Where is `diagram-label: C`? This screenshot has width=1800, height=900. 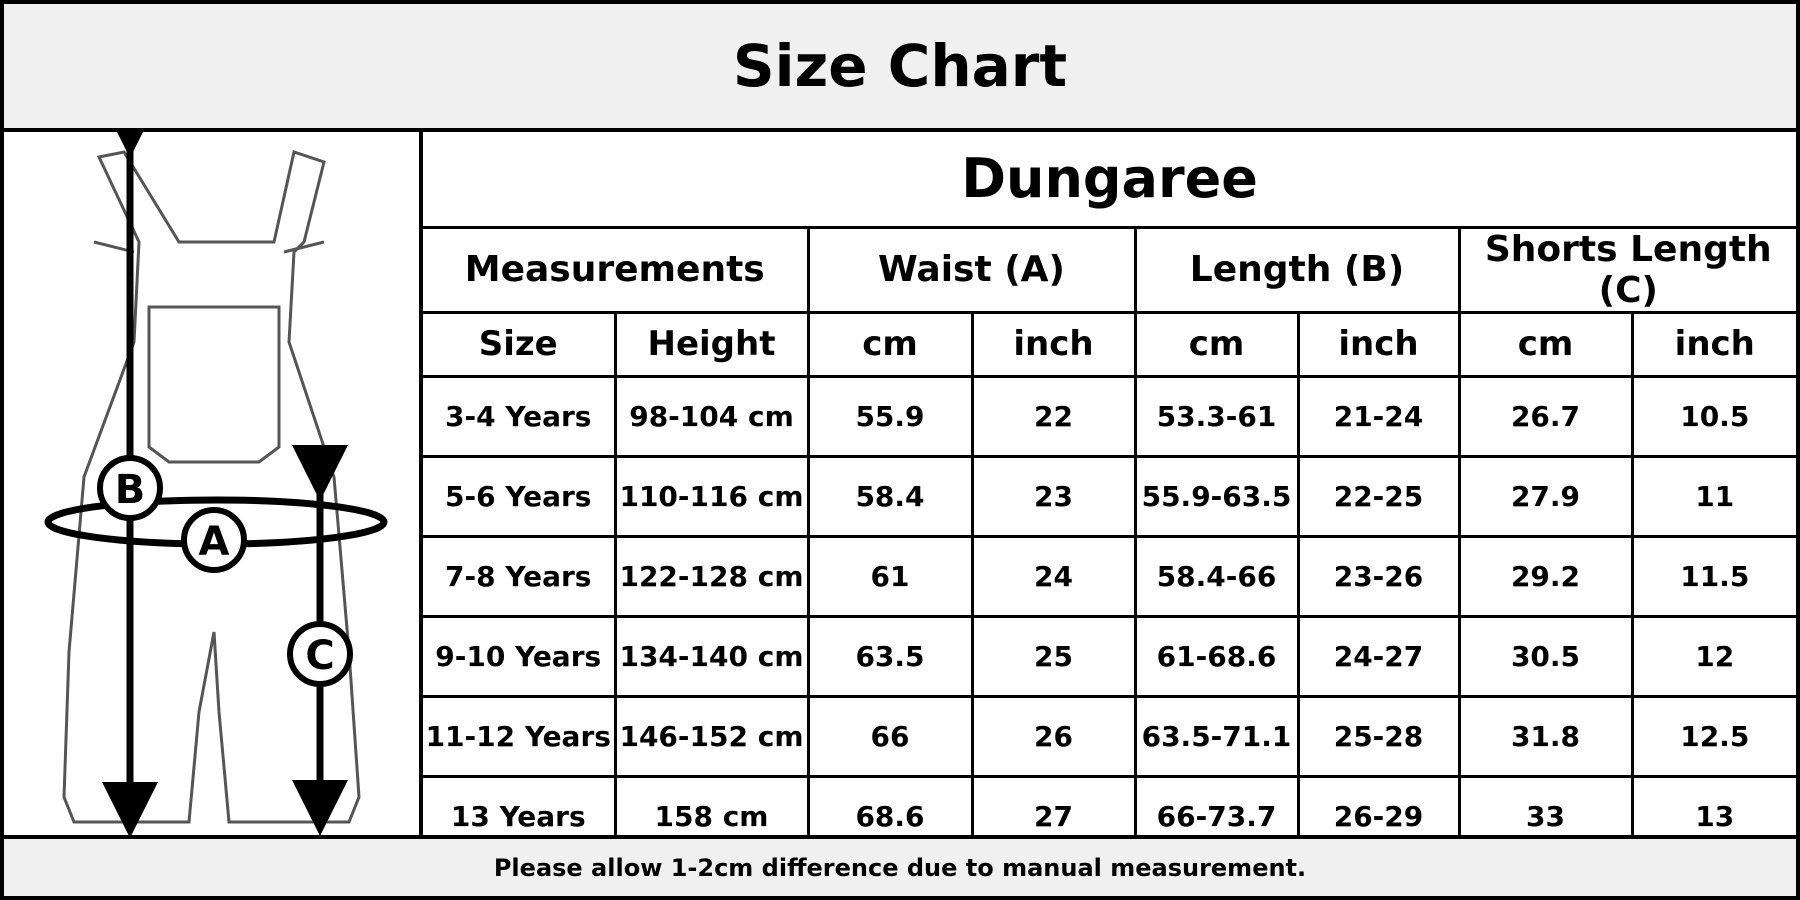 diagram-label: C is located at coordinates (319, 656).